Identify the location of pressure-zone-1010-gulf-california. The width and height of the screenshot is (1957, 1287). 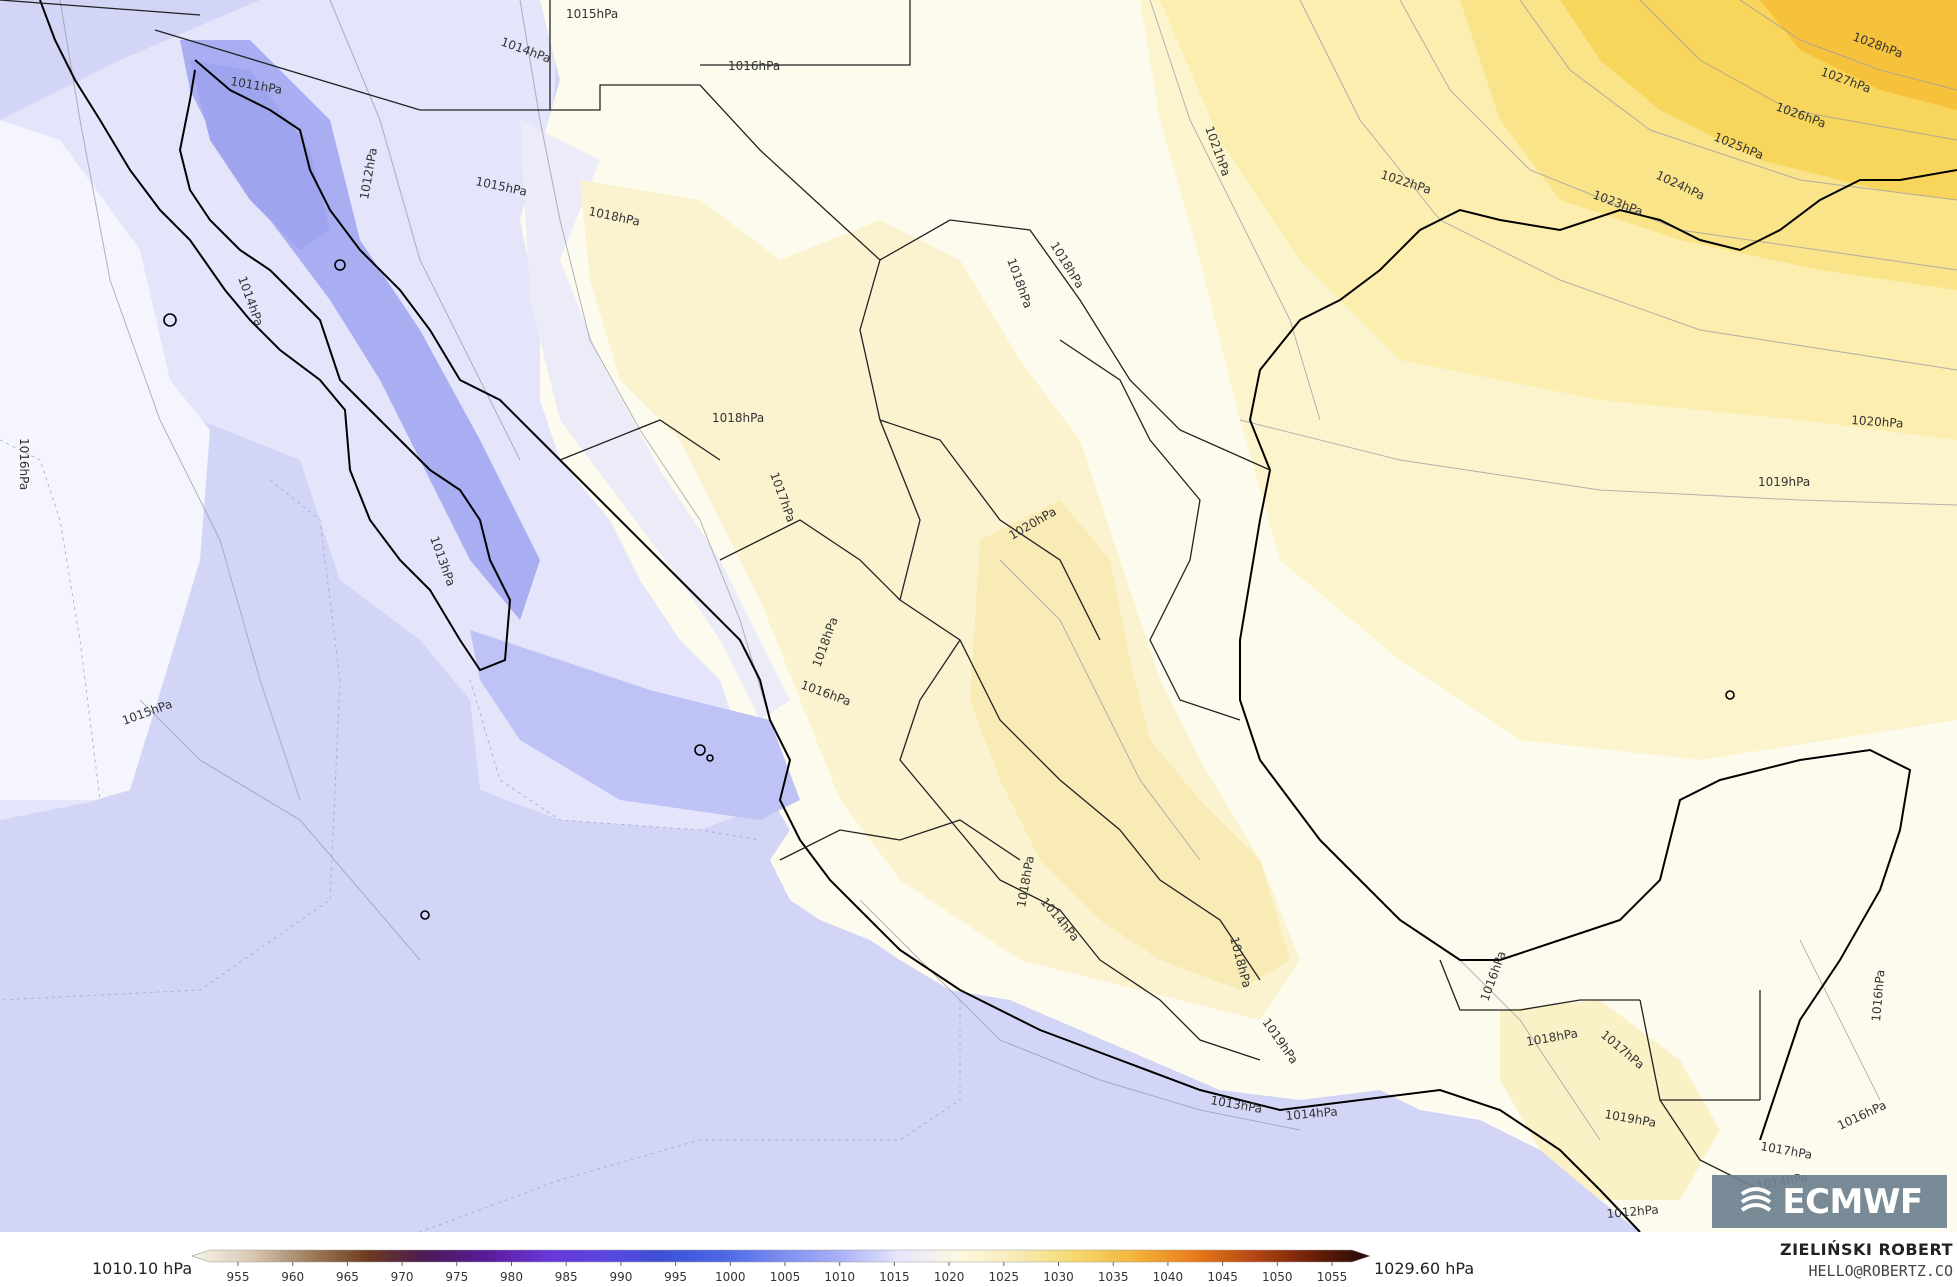
(260, 155).